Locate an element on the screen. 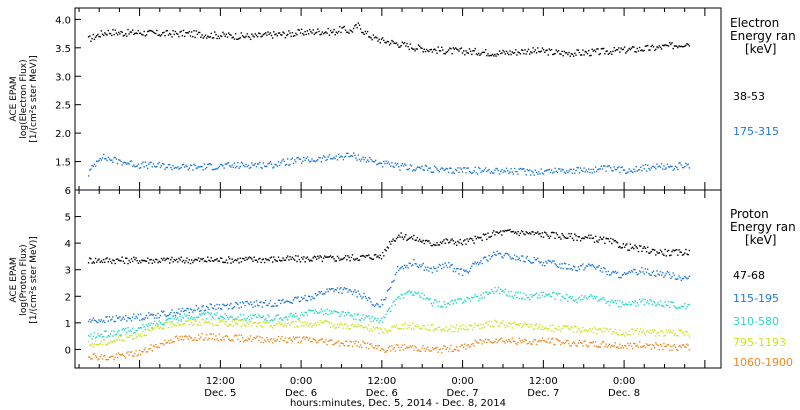  electron-ytick-label: 3.5 is located at coordinates (63, 49).